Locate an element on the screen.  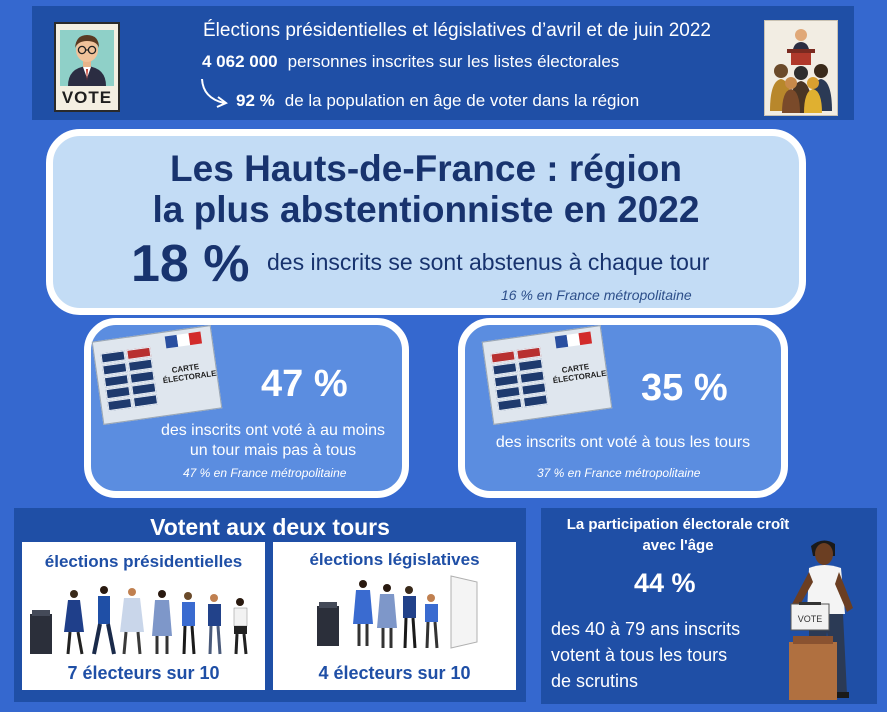
abstention-percent: 18 % is located at coordinates (190, 264).